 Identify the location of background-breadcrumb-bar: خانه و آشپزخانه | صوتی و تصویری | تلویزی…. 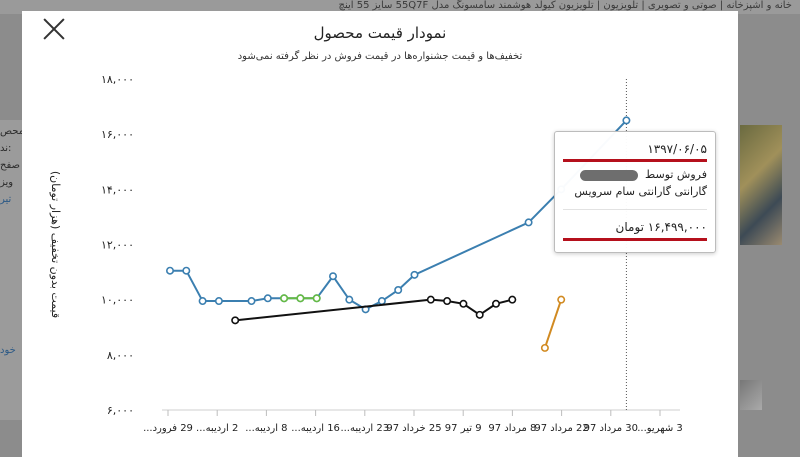
(400, 7).